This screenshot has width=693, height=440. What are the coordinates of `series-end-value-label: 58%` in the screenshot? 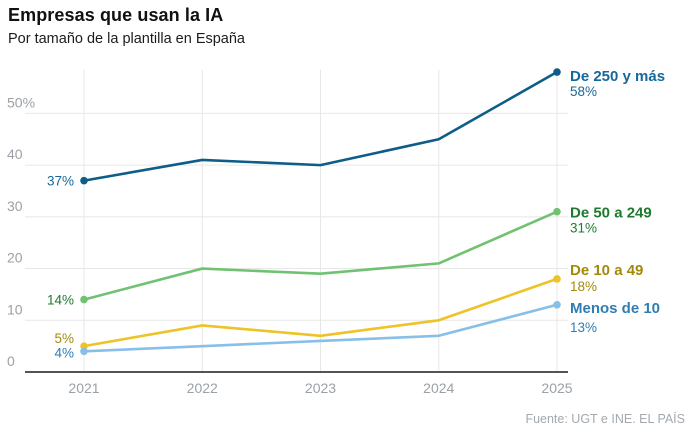 It's located at (583, 91).